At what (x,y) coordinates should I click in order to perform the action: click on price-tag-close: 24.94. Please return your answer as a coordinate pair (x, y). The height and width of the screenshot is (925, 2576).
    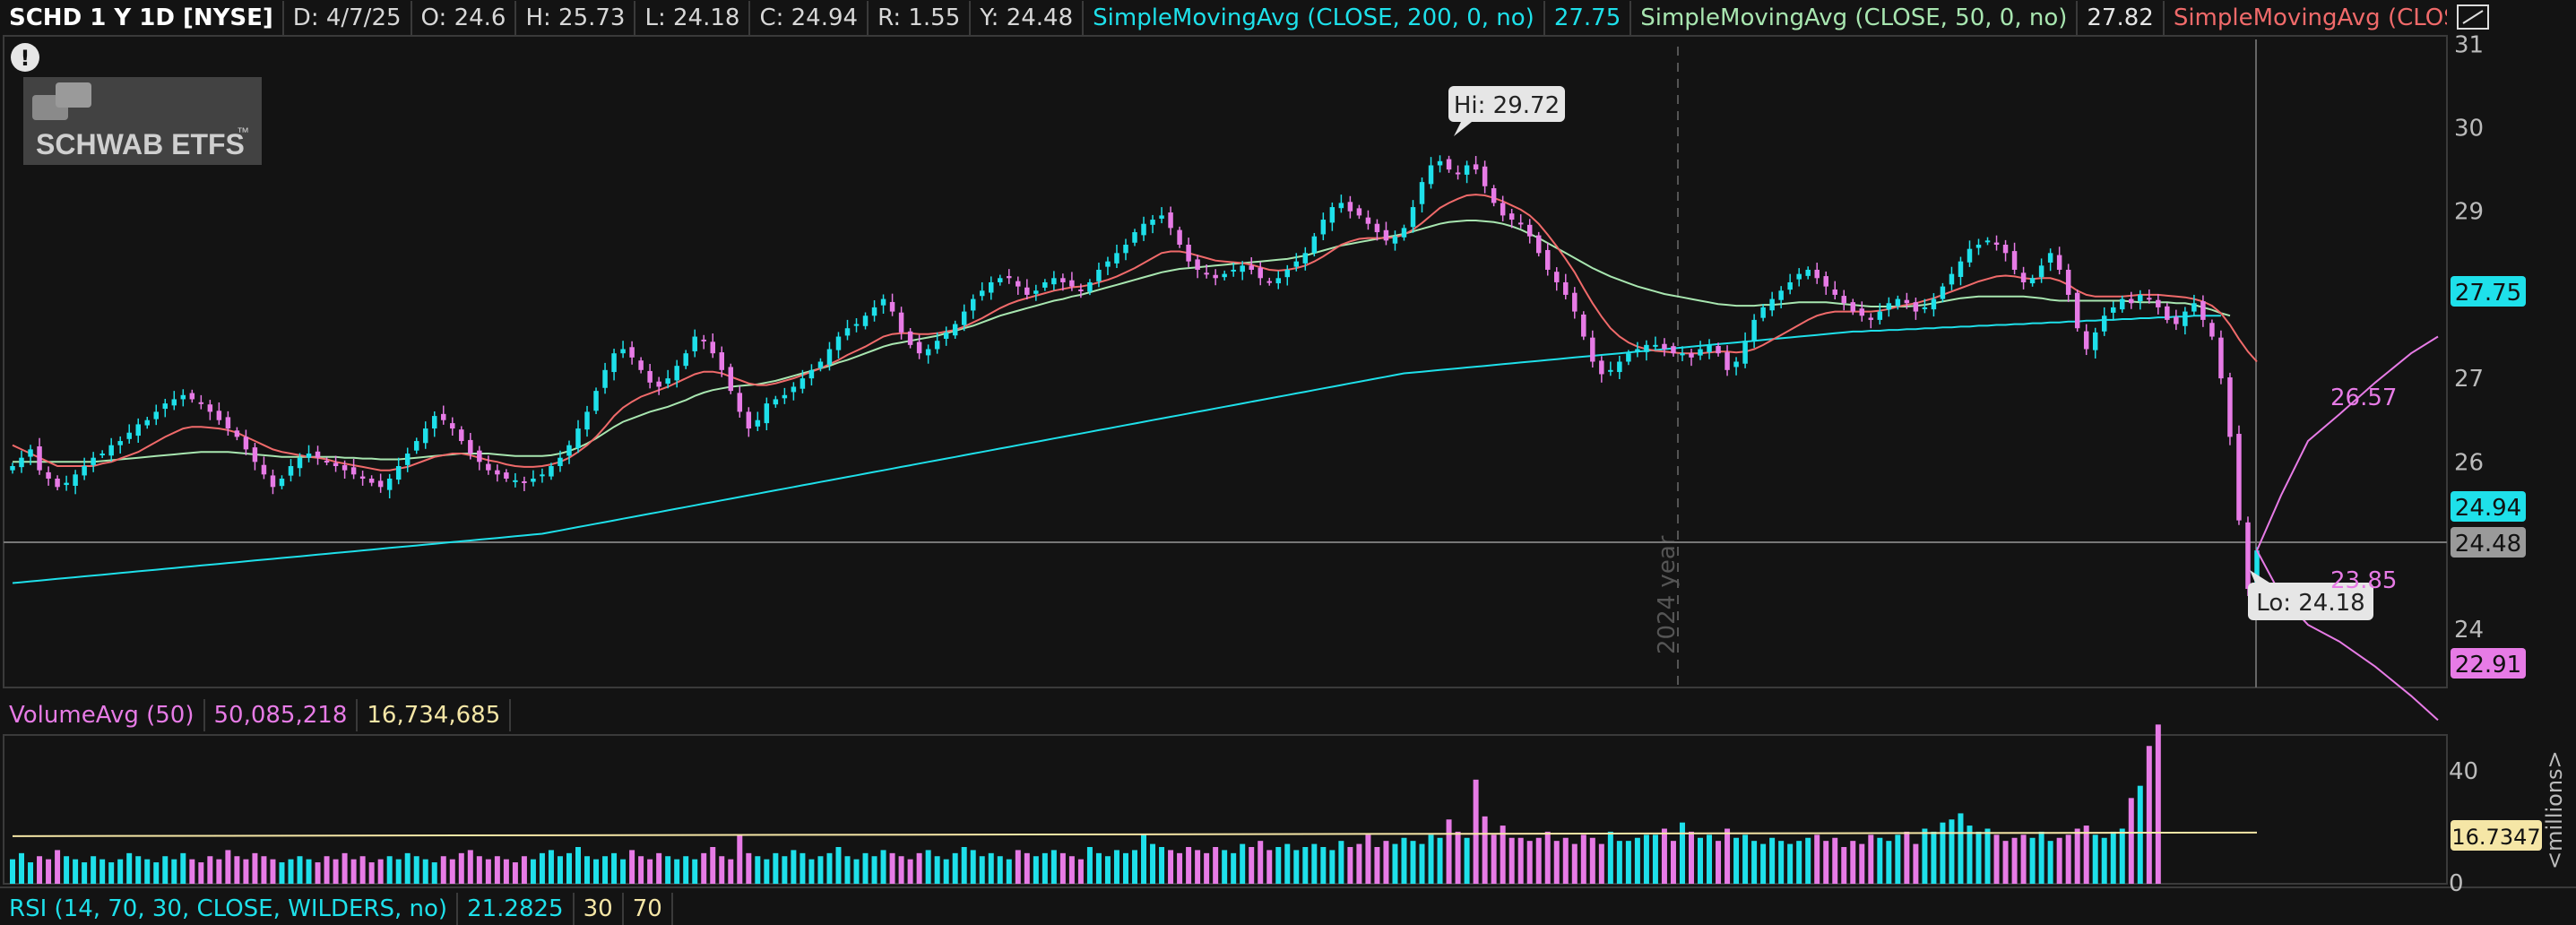
    Looking at the image, I should click on (2488, 506).